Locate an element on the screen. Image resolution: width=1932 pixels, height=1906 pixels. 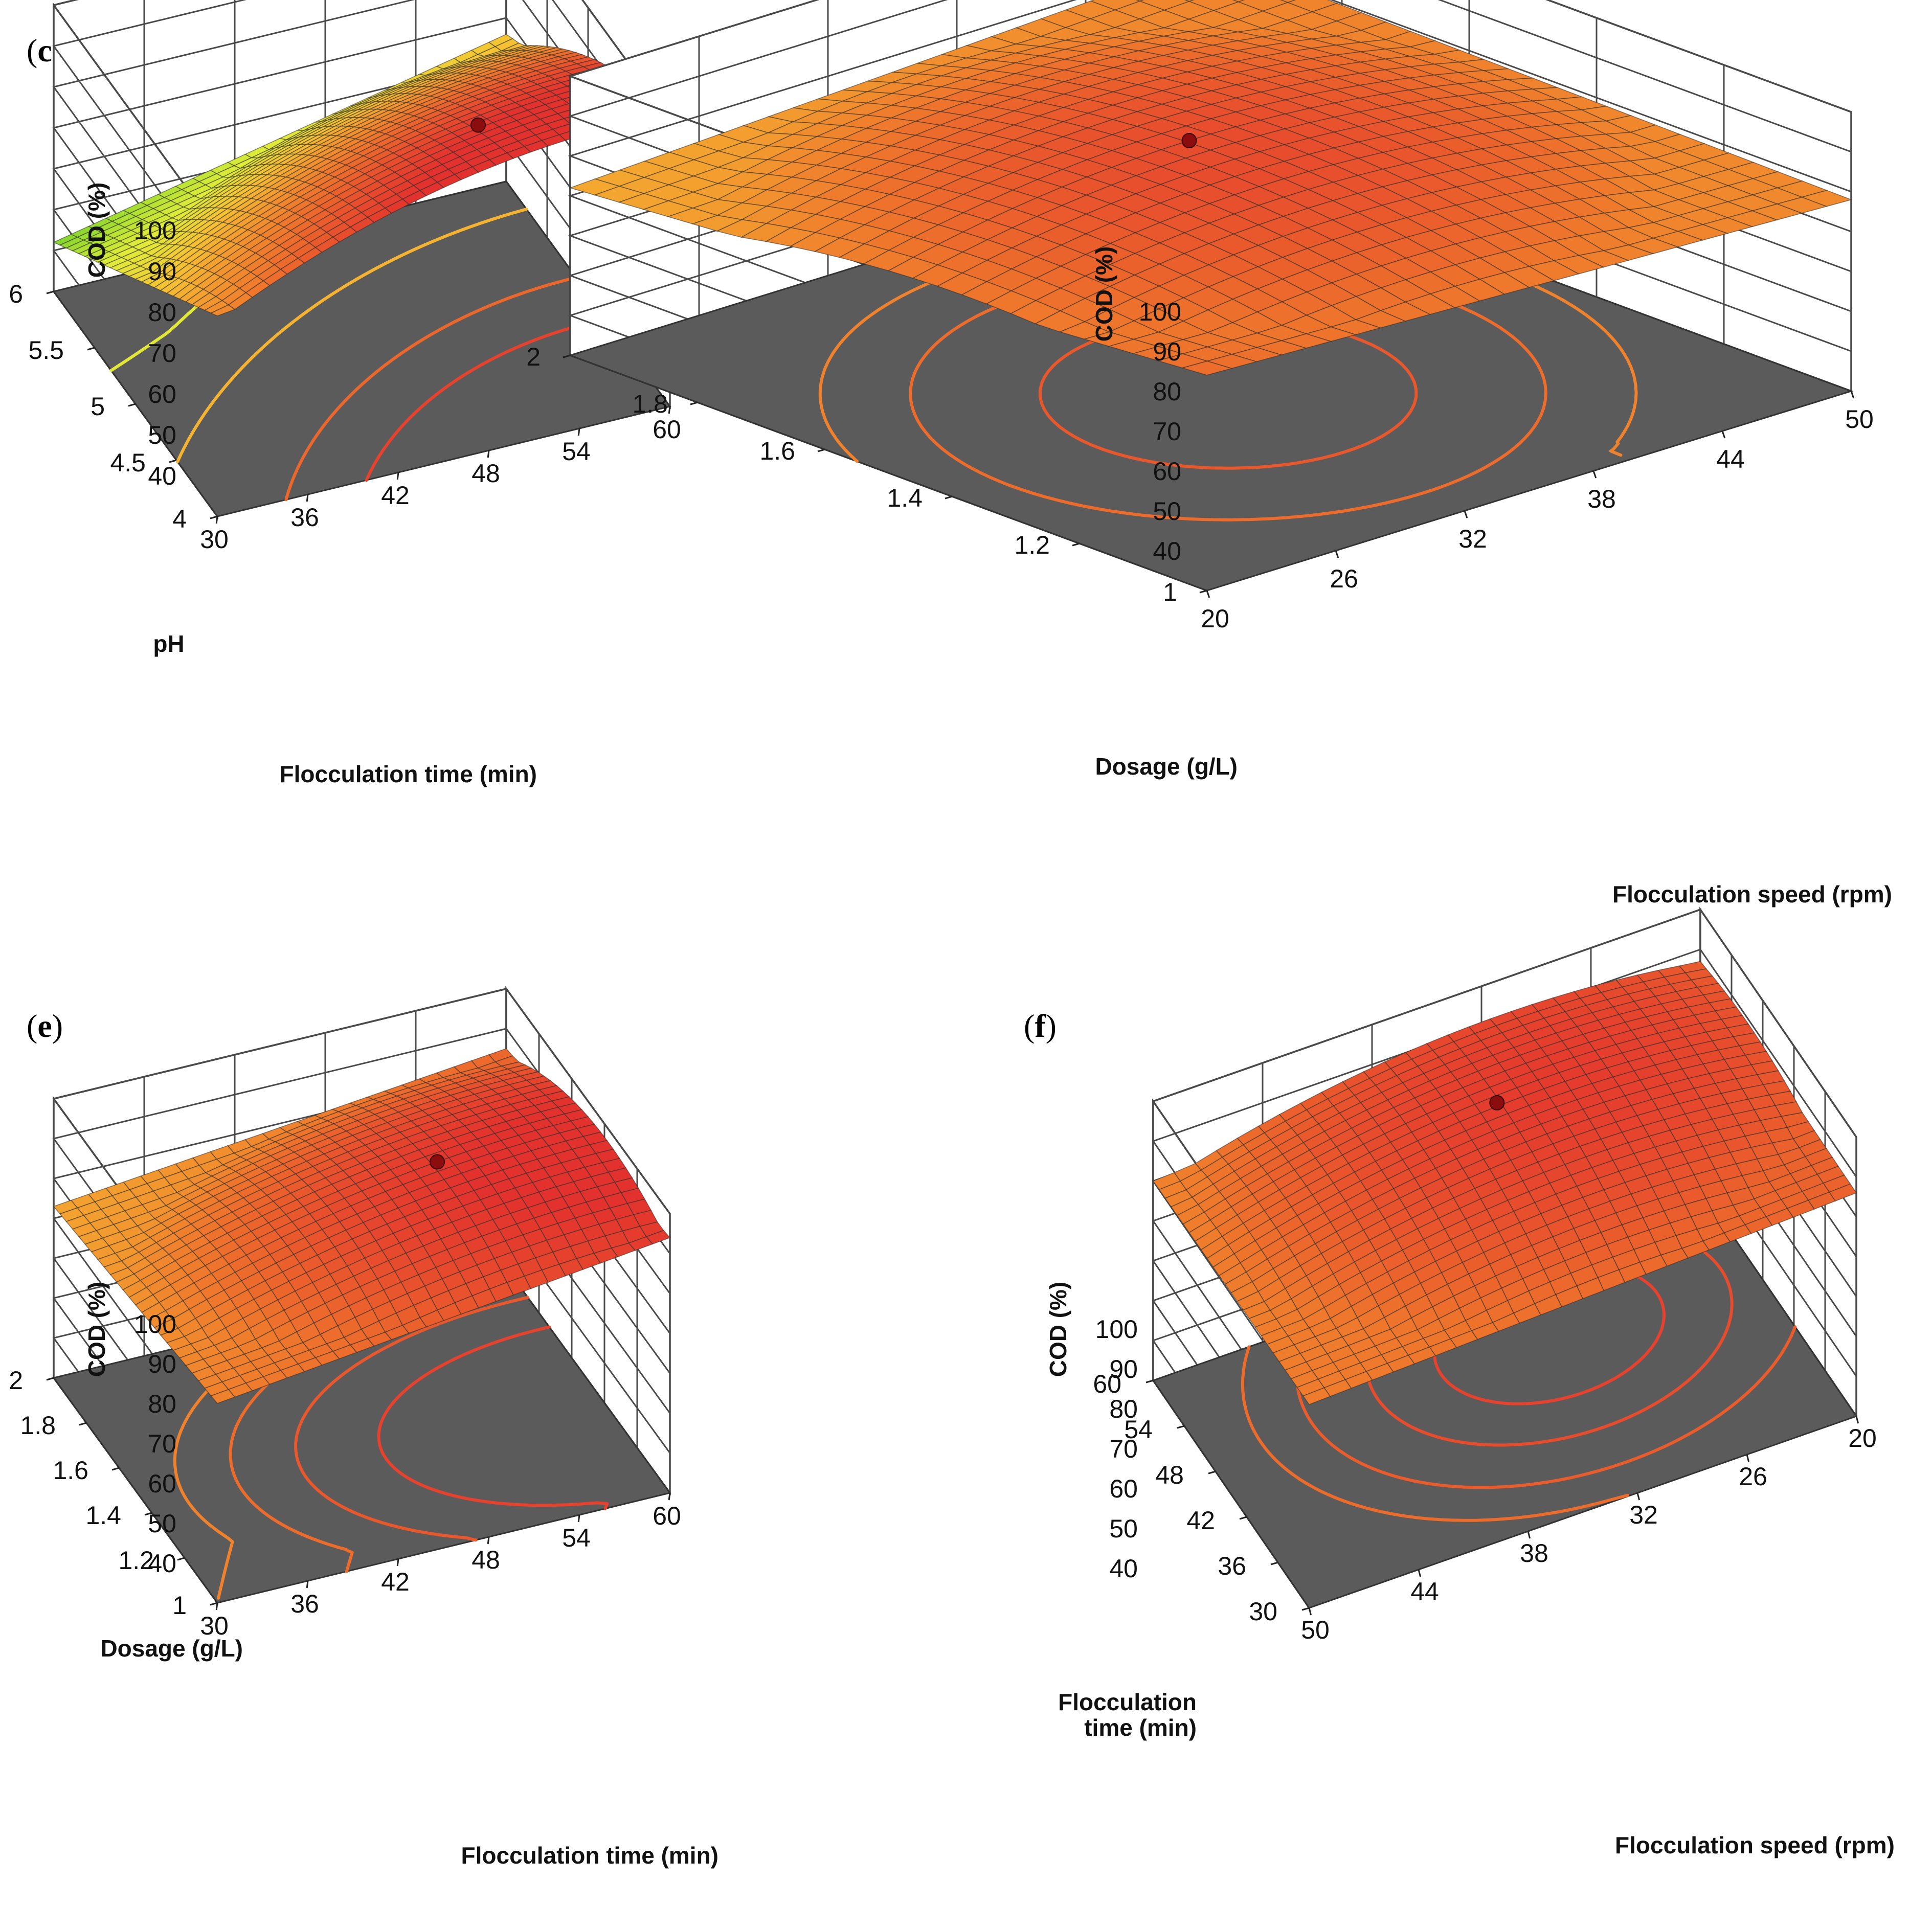
y-axis-title: Dosage (g/L) is located at coordinates (171, 1648).